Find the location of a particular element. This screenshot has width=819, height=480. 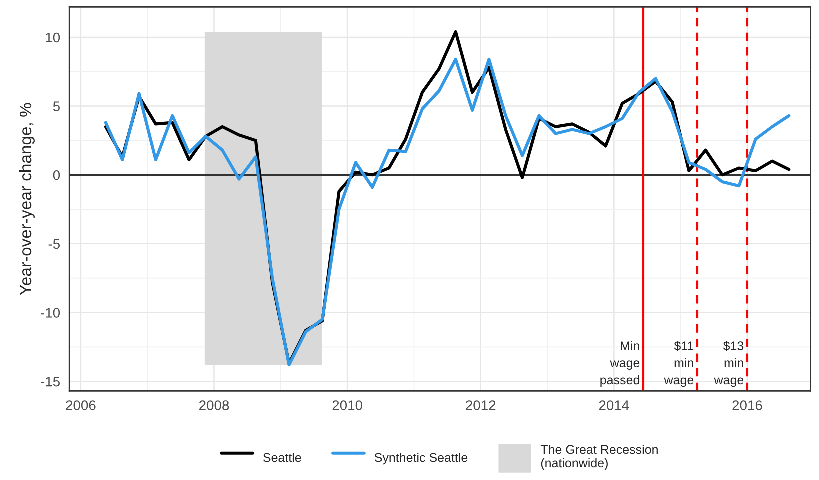

y-axis-title: Year-over-year change, % is located at coordinates (27, 199).